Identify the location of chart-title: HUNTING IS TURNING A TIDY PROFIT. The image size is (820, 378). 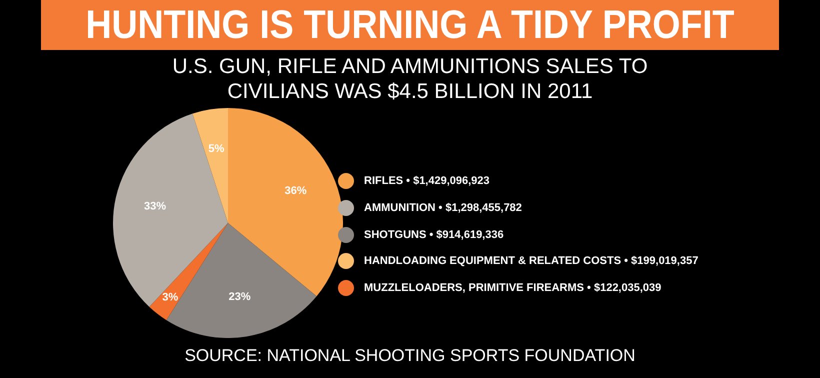
(410, 25).